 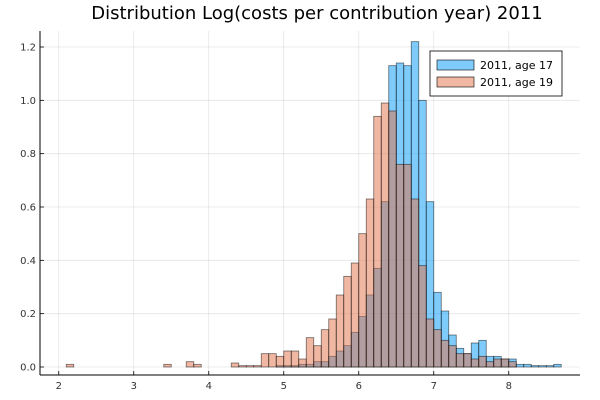 I want to click on x-tick-label: 5, so click(x=284, y=386).